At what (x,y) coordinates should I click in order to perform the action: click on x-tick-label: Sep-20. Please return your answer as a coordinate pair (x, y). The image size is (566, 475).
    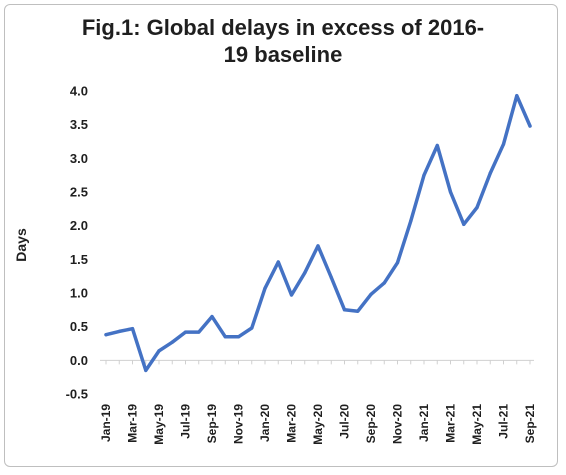
    Looking at the image, I should click on (371, 424).